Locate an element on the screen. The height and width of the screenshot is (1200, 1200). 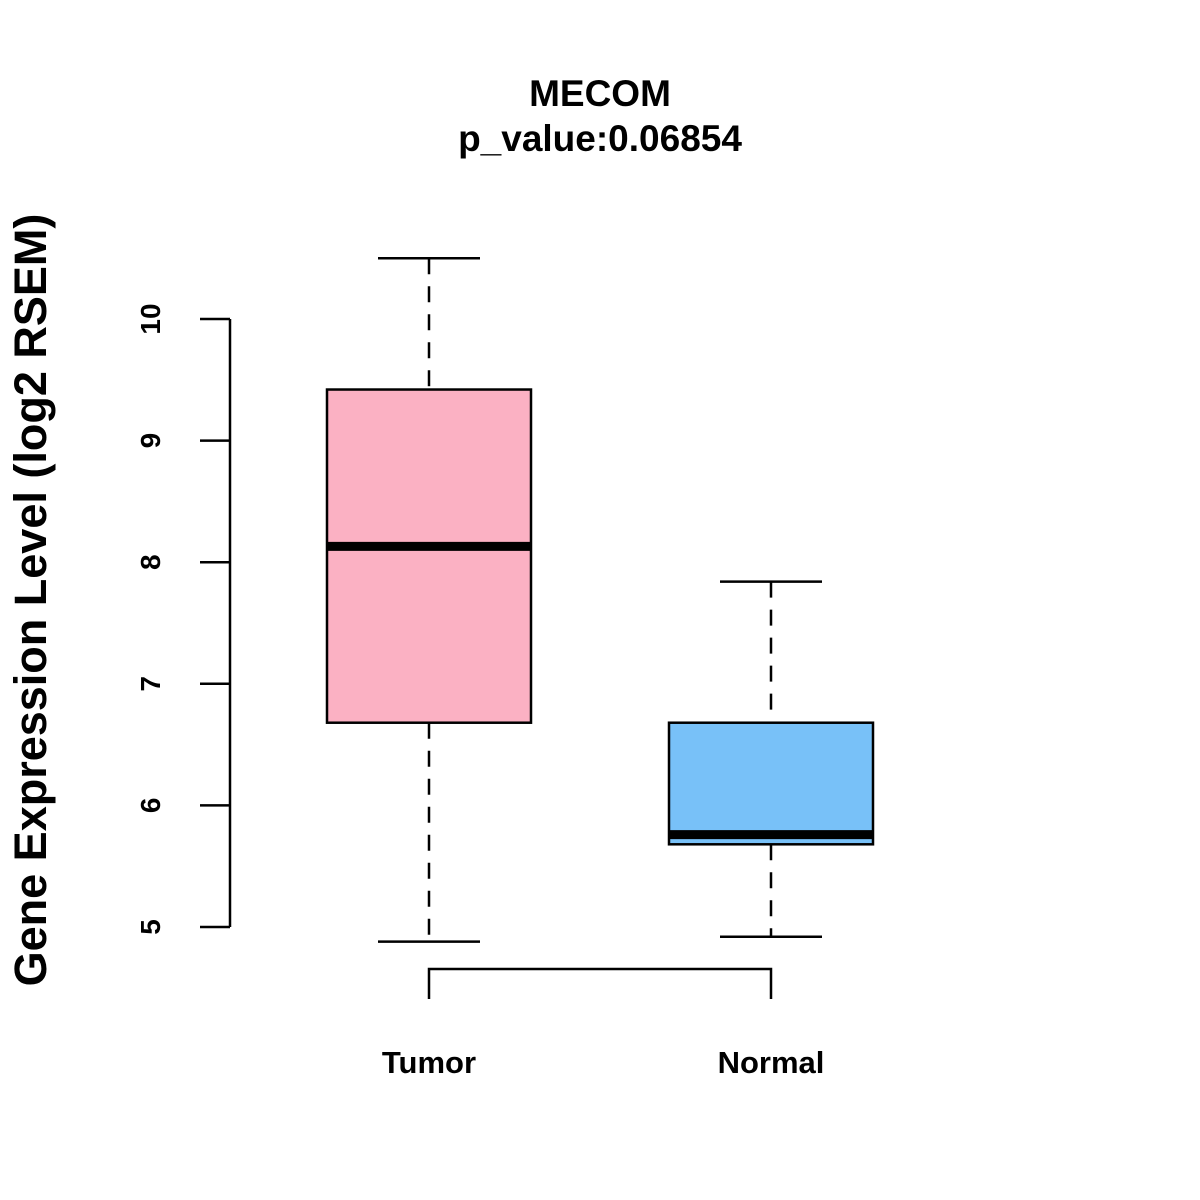
y-axis-label: Gene Expression Level (log2 RSEM) is located at coordinates (30, 600).